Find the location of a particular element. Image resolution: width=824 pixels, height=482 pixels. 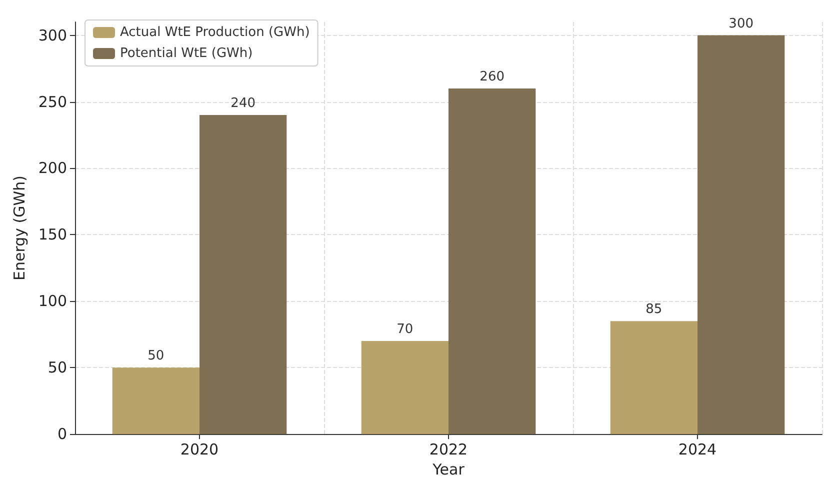

y-tick-label: 50 is located at coordinates (57, 367).